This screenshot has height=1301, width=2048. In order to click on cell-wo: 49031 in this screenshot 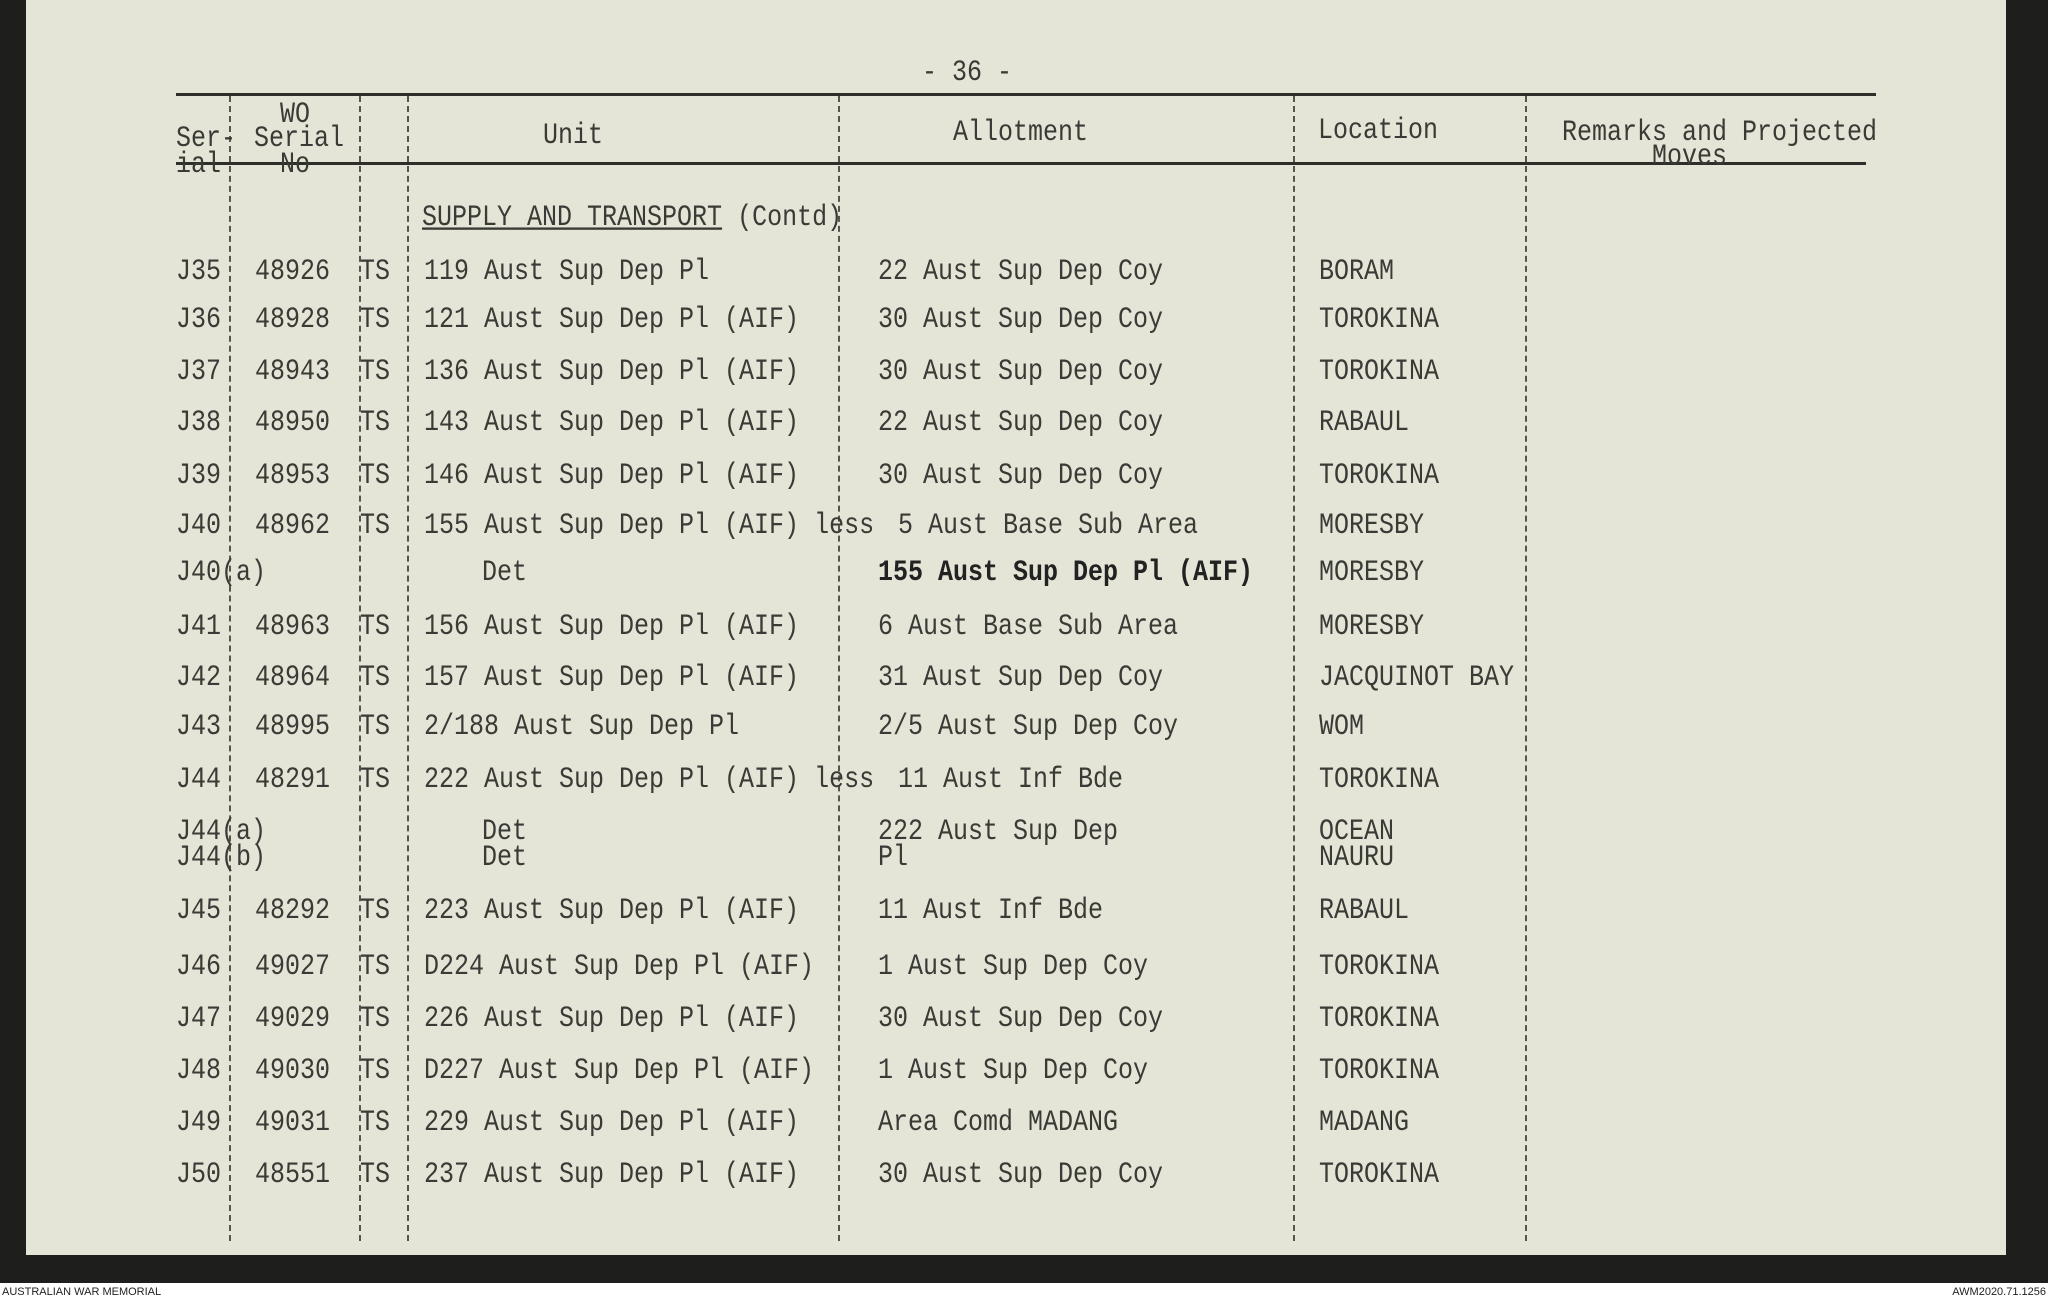, I will do `click(293, 1122)`.